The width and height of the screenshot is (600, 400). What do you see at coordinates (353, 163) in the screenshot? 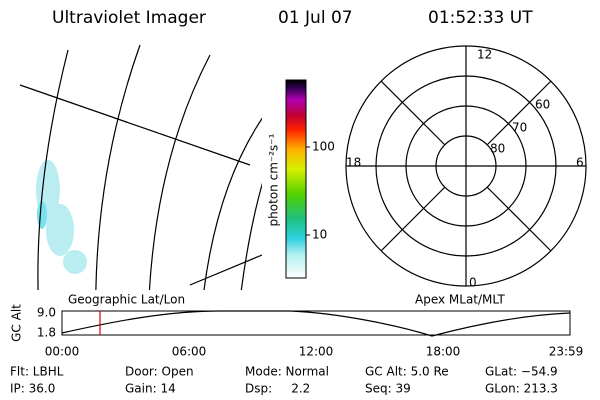
I see `mlt-label: 18` at bounding box center [353, 163].